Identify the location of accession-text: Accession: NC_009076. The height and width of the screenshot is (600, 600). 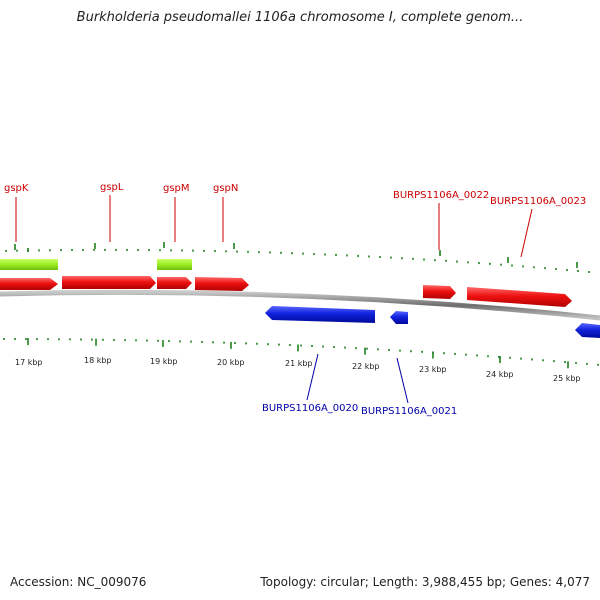
(78, 582).